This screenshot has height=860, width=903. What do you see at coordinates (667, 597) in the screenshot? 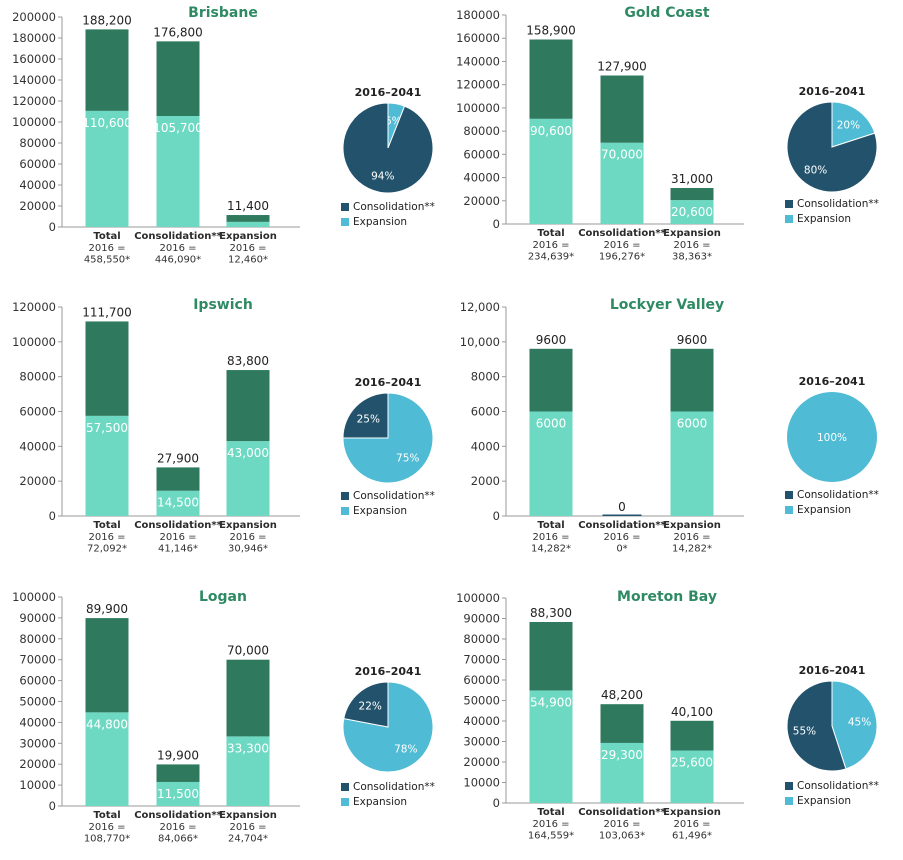
I see `chart-title: Moreton Bay` at bounding box center [667, 597].